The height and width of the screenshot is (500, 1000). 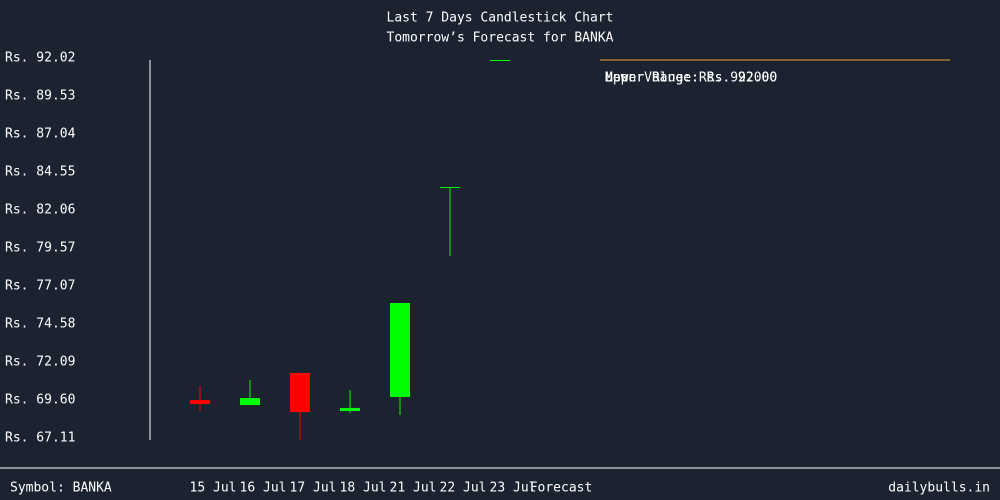 I want to click on annotation: Lower Range: Rs. 92.00, so click(x=691, y=78).